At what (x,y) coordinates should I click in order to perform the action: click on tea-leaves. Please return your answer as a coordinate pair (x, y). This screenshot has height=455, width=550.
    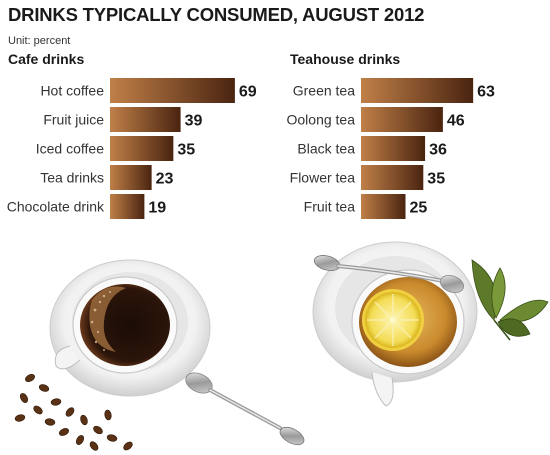
    Looking at the image, I should click on (510, 300).